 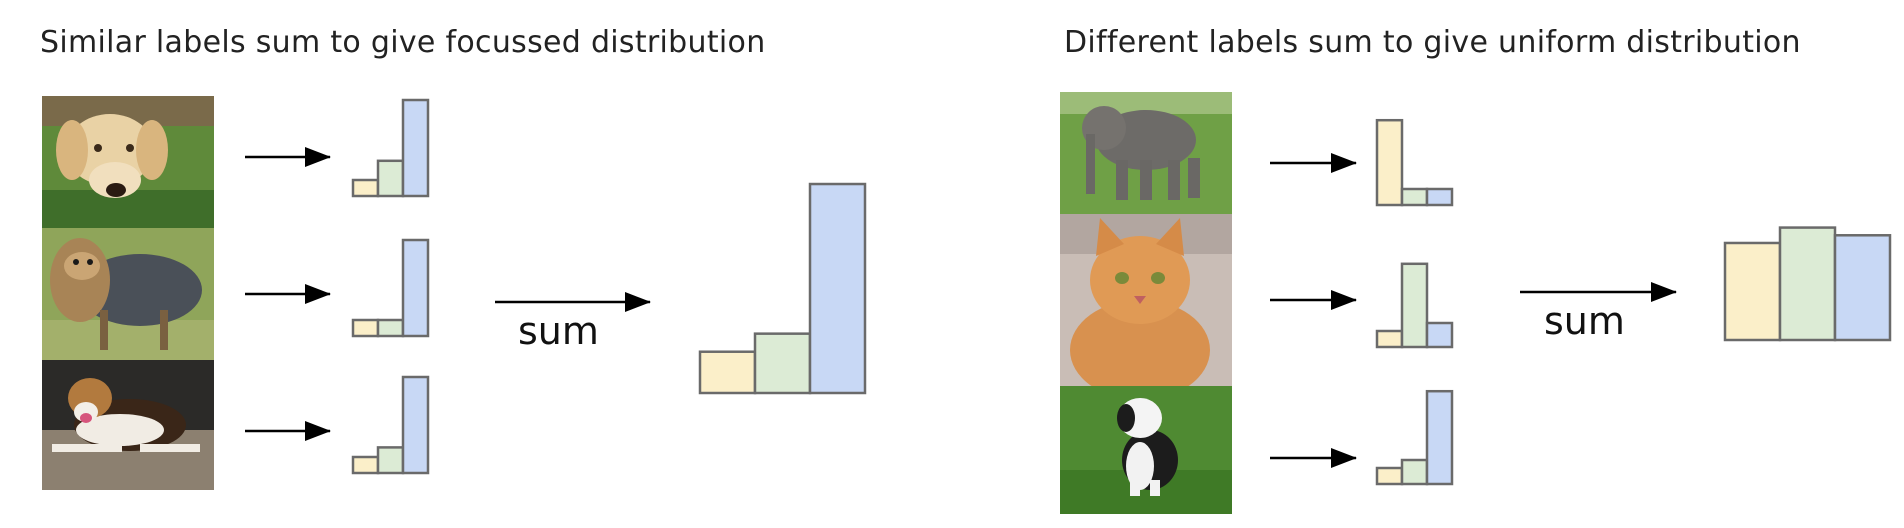 What do you see at coordinates (1146, 307) in the screenshot?
I see `cat-photo` at bounding box center [1146, 307].